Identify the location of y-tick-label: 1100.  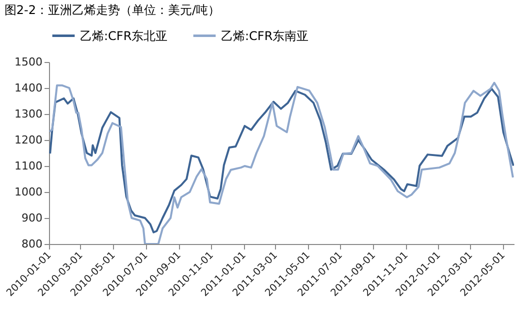
(28, 166).